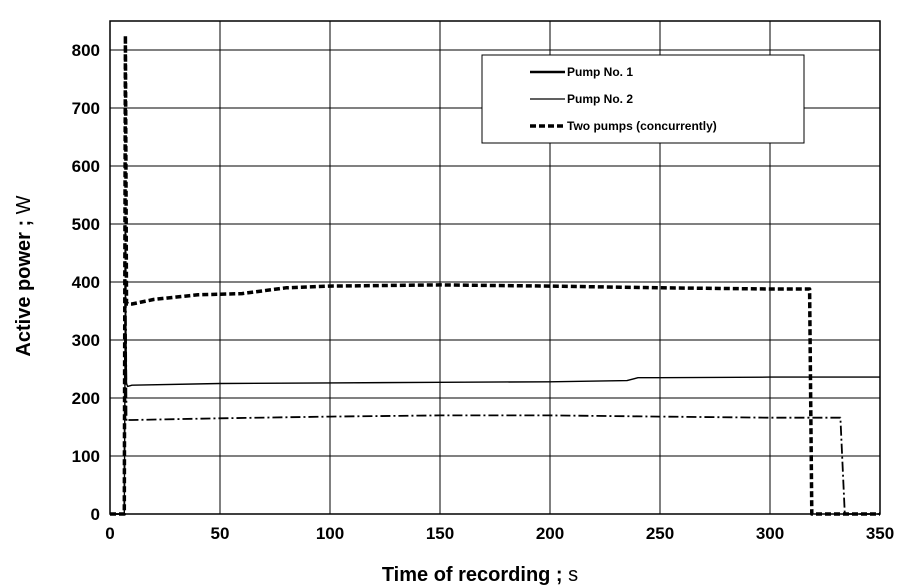 Image resolution: width=897 pixels, height=588 pixels. Describe the element at coordinates (660, 533) in the screenshot. I see `x-tick-label: 250` at that location.